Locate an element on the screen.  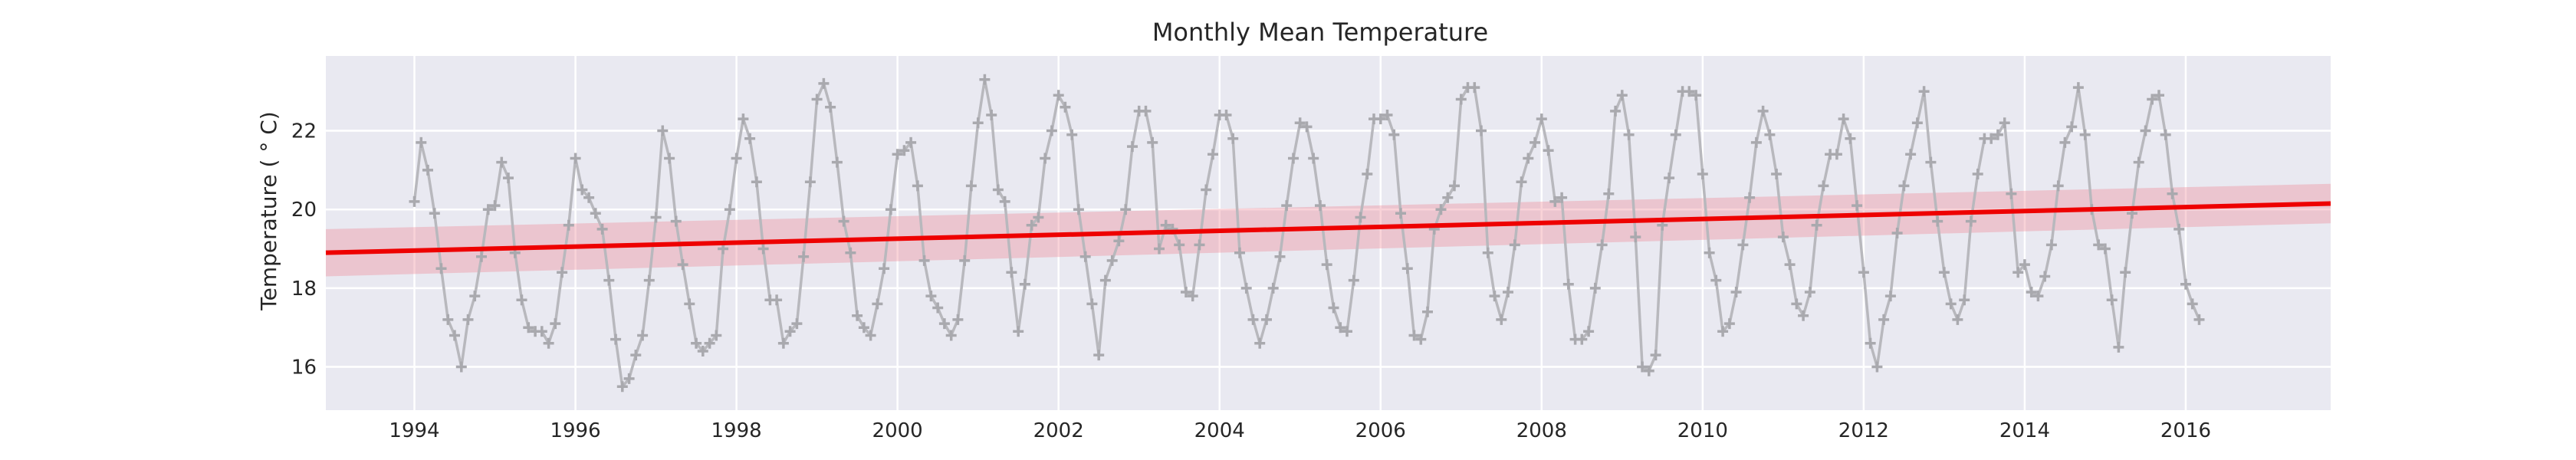
y-tick-label: 22 is located at coordinates (304, 131).